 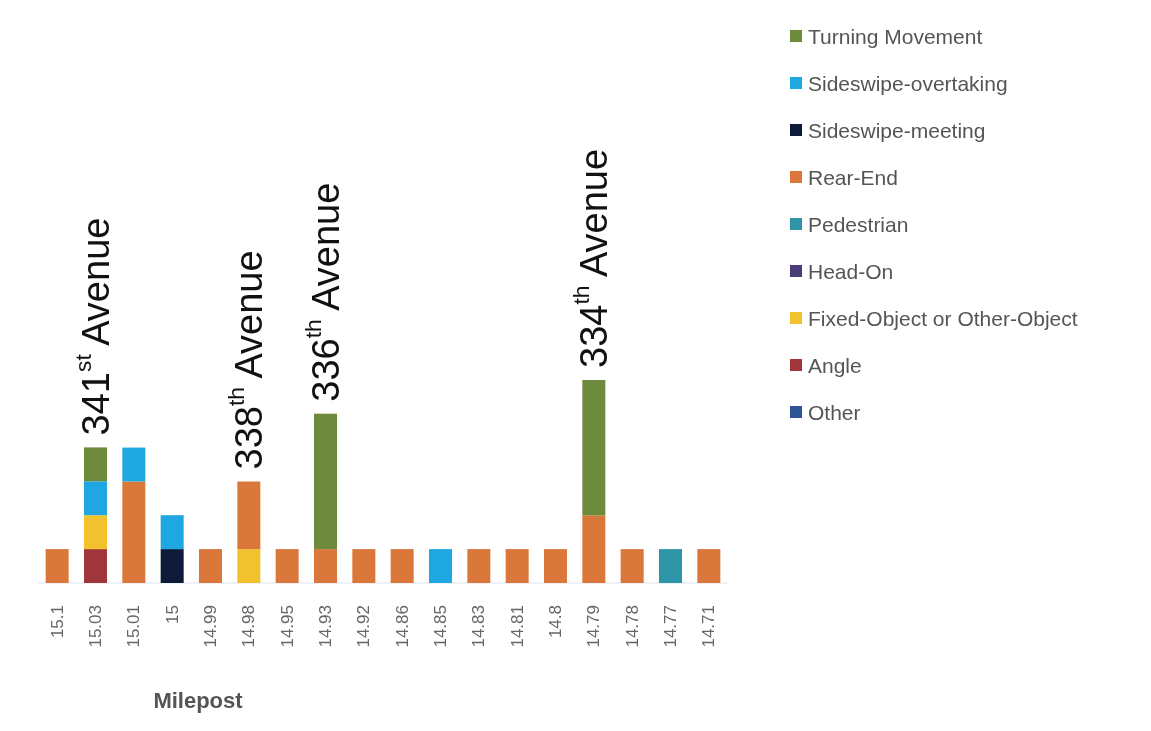 I want to click on x-tick-label: 14.8, so click(x=555, y=622).